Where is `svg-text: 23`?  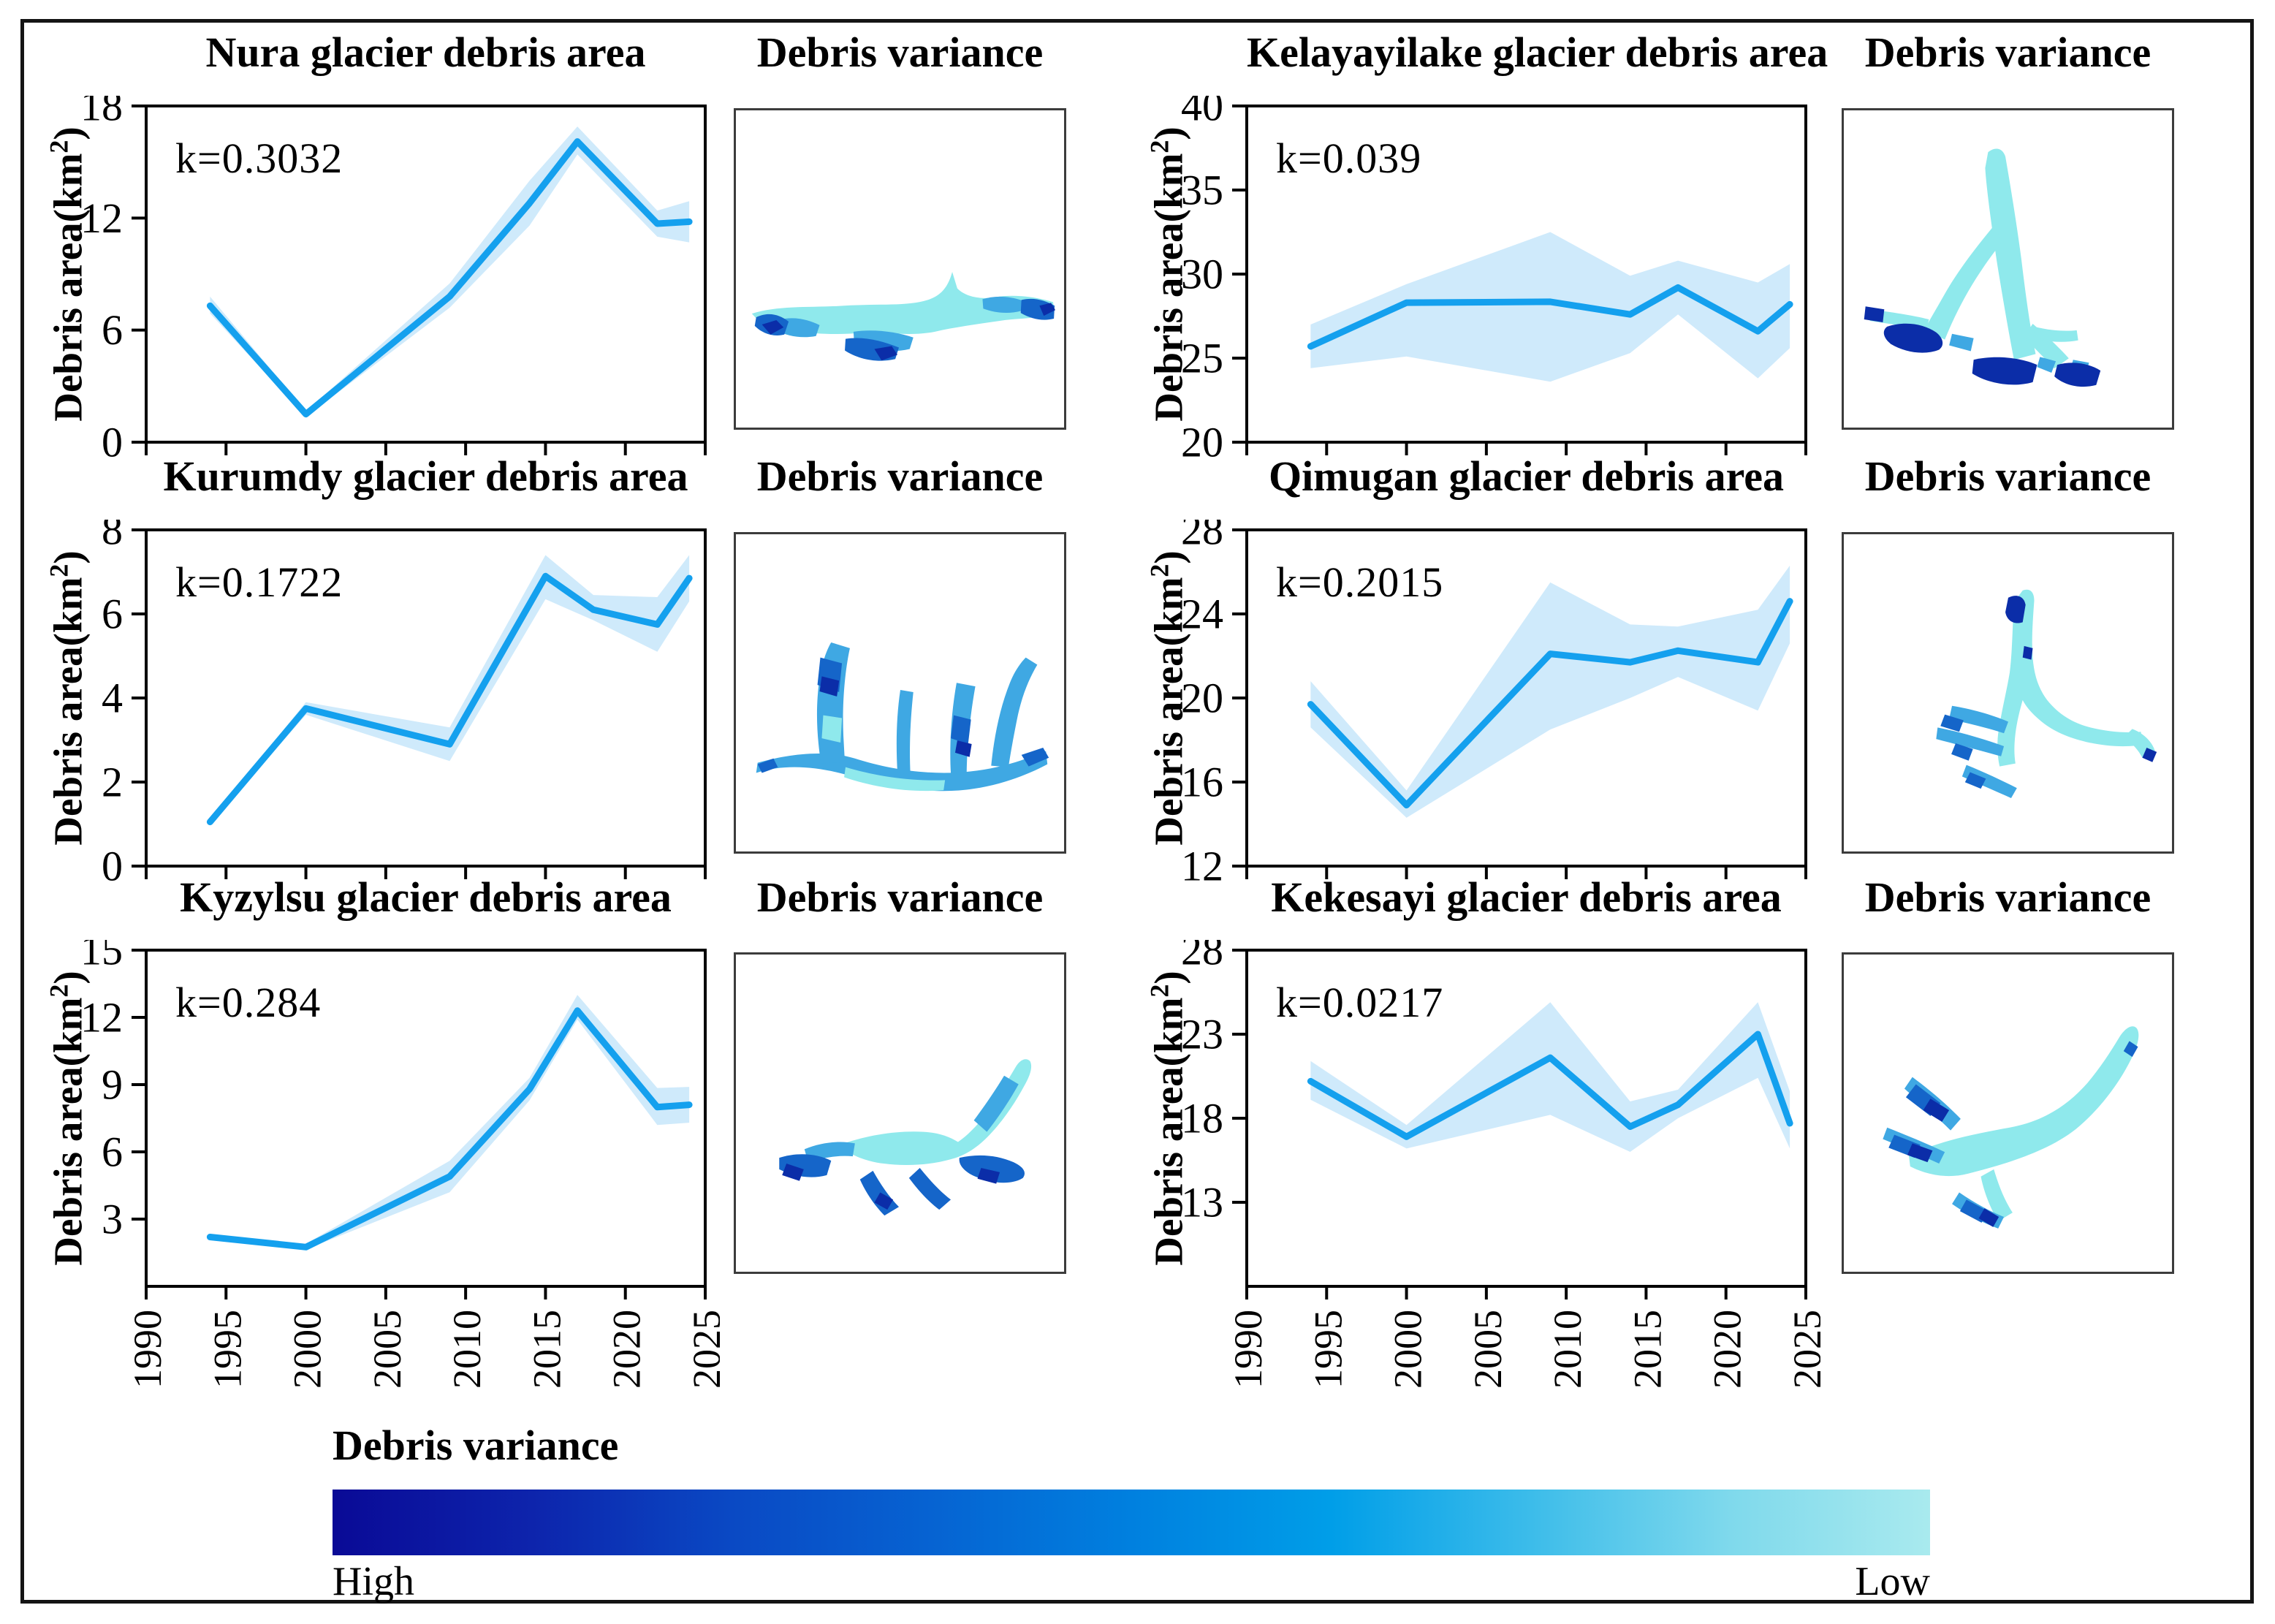
svg-text: 23 is located at coordinates (1202, 1035).